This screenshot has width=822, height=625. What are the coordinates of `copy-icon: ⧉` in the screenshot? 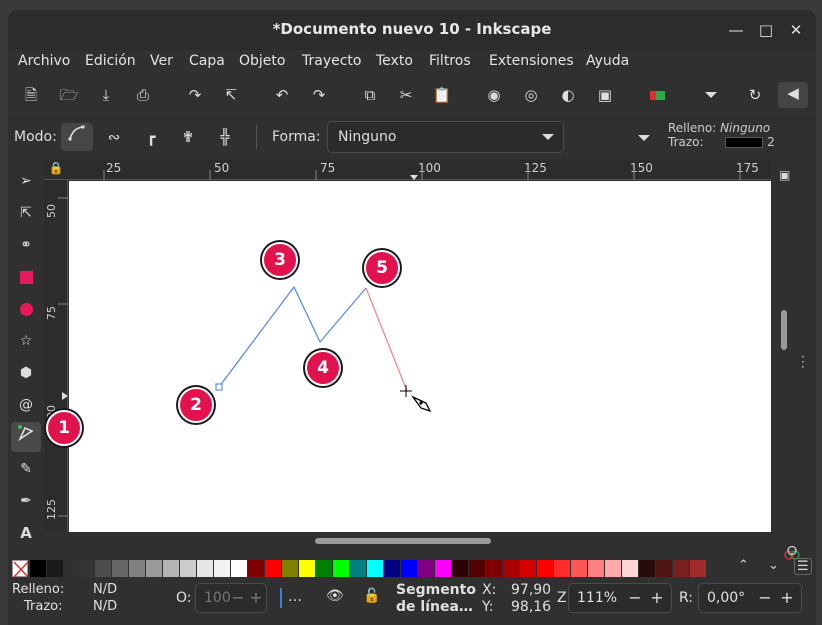 It's located at (370, 95).